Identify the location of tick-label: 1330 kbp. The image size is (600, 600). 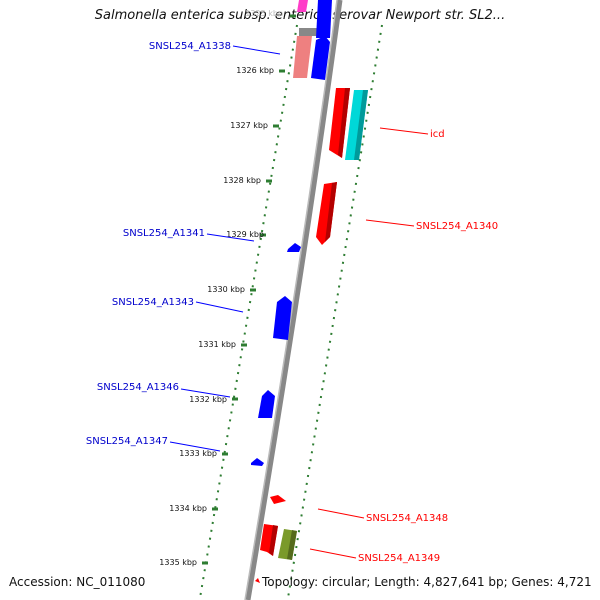
(226, 289).